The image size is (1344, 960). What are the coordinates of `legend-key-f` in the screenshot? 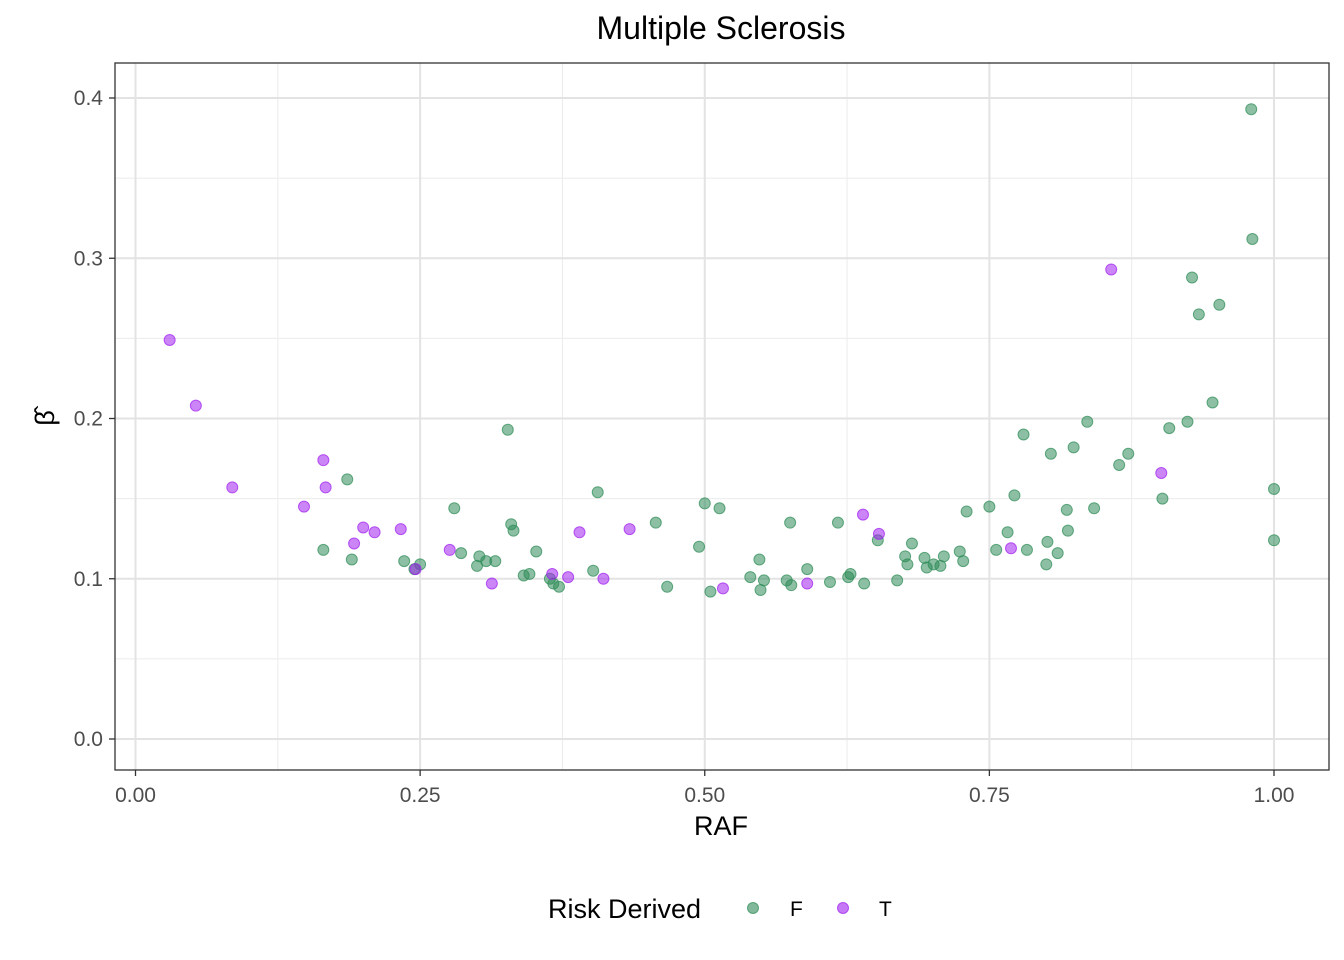 It's located at (753, 908).